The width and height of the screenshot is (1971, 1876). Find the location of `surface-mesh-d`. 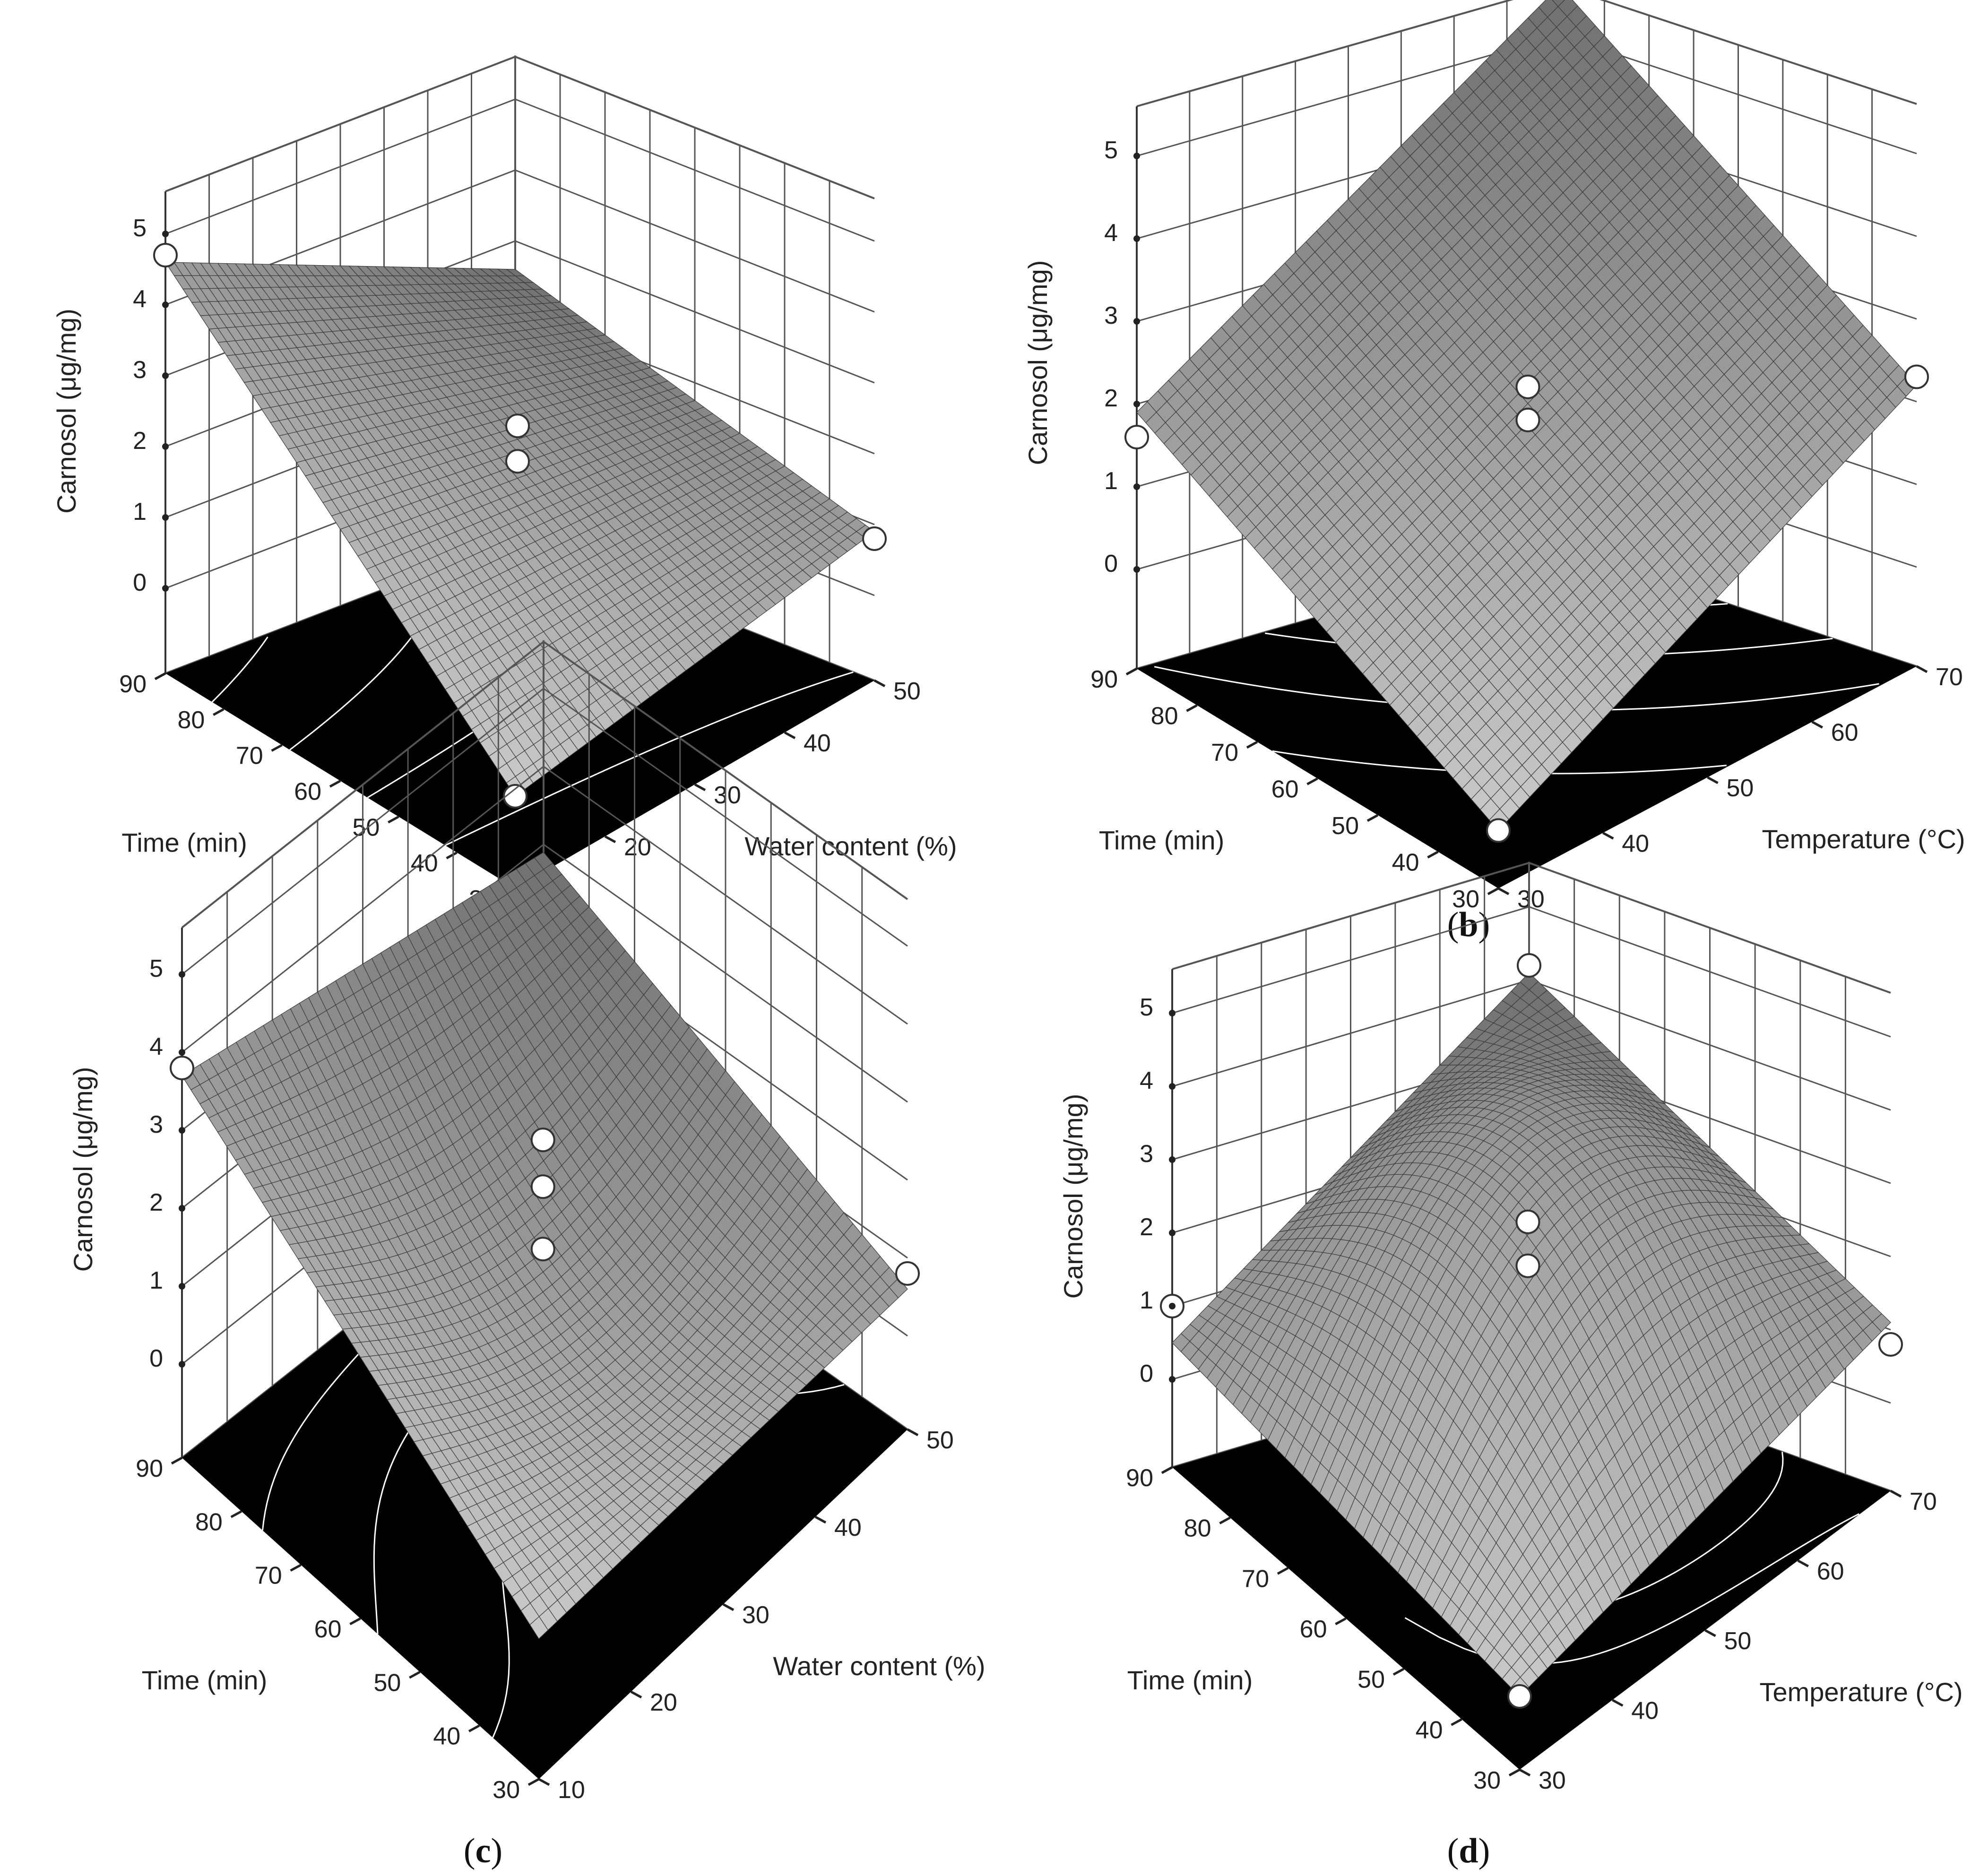

surface-mesh-d is located at coordinates (1532, 1335).